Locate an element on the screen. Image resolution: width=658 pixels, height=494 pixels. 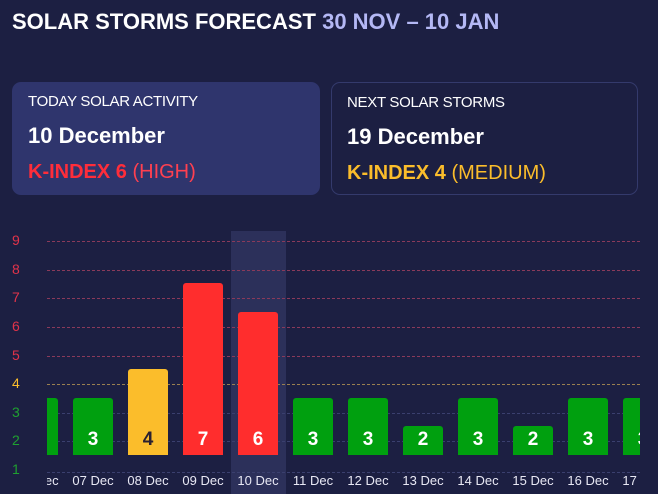
today-date: 10 December is located at coordinates (96, 135).